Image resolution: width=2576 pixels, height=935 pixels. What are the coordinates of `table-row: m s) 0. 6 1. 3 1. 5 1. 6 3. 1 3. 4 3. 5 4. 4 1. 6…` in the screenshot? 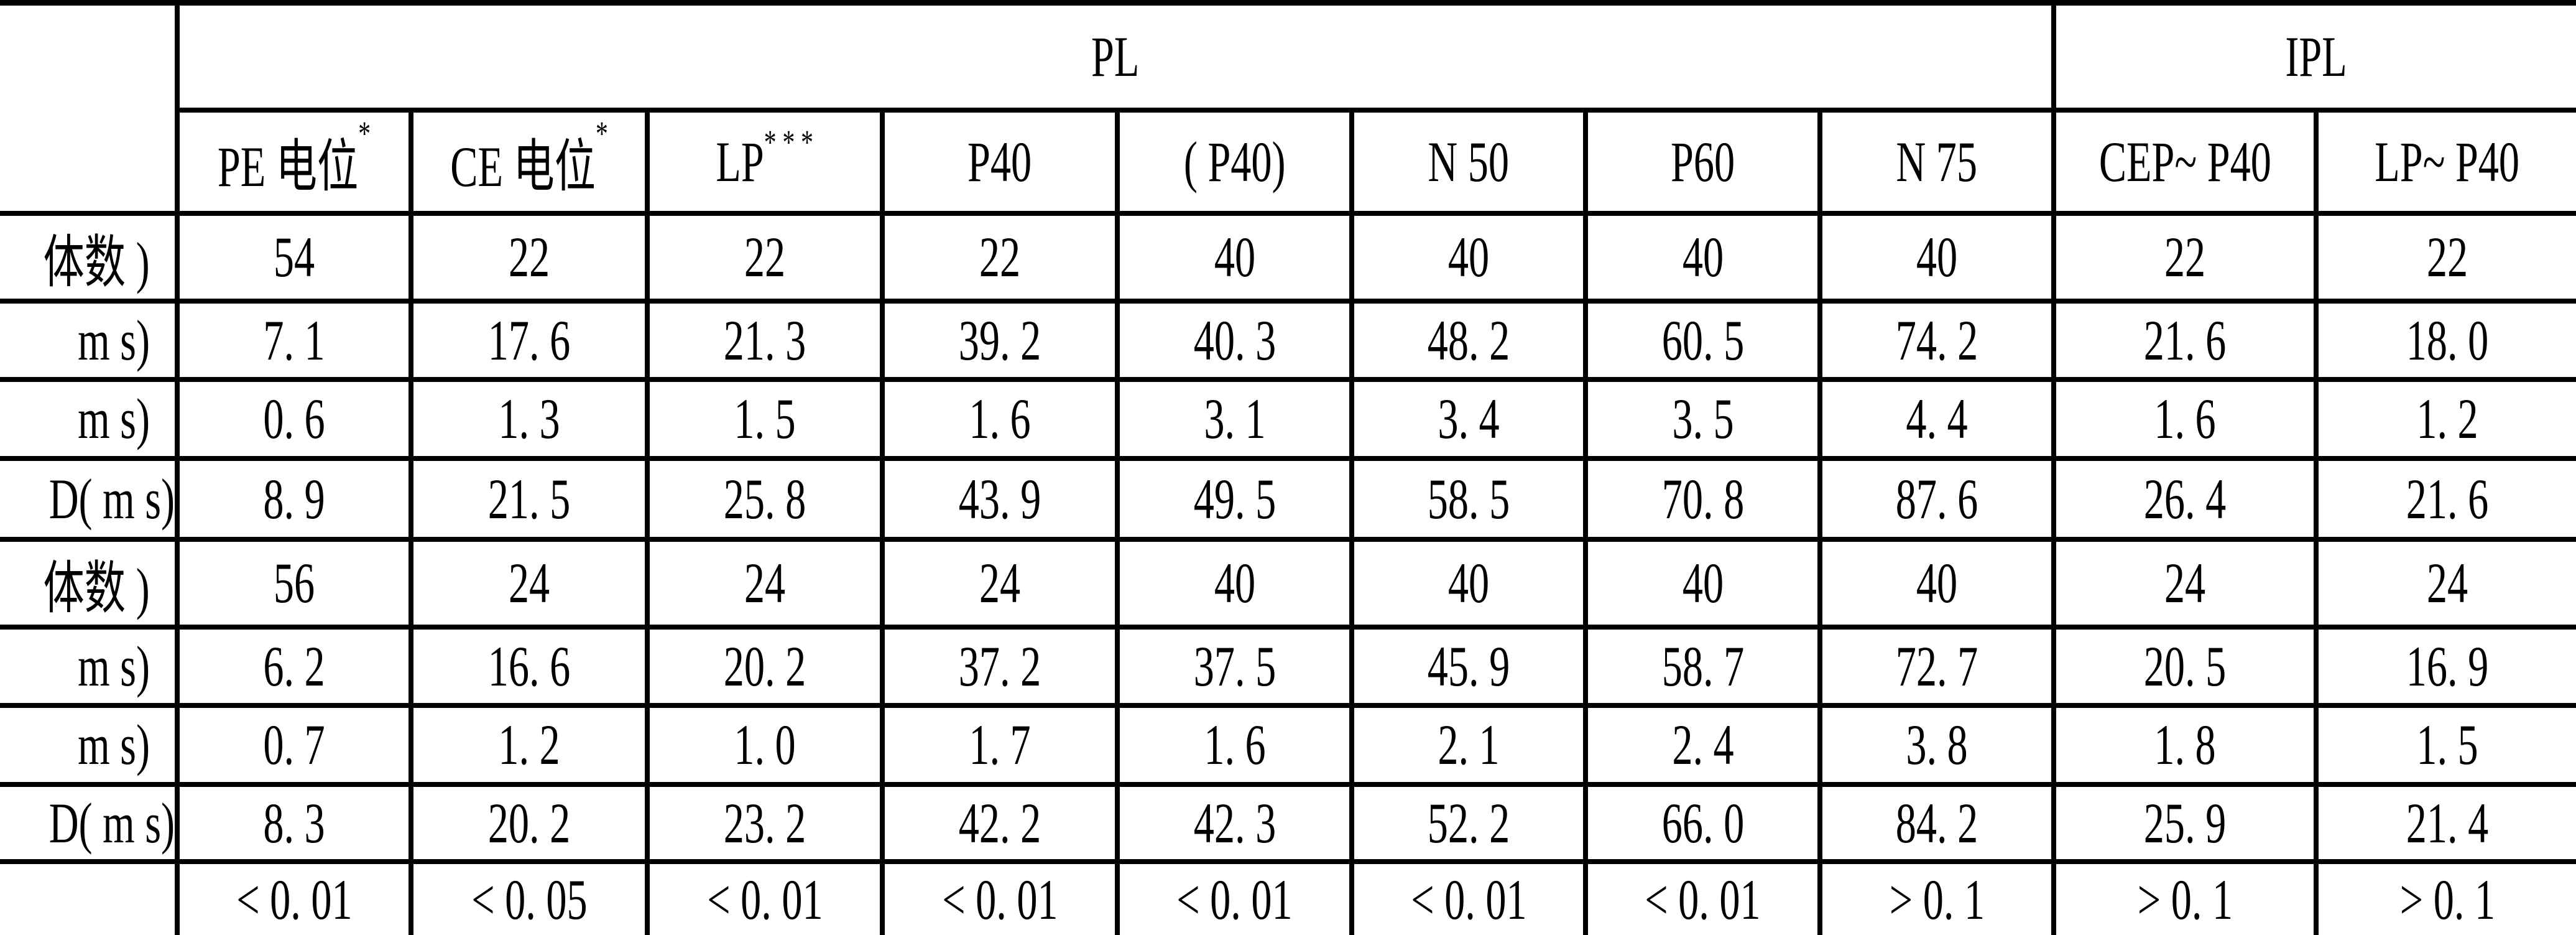 It's located at (1288, 418).